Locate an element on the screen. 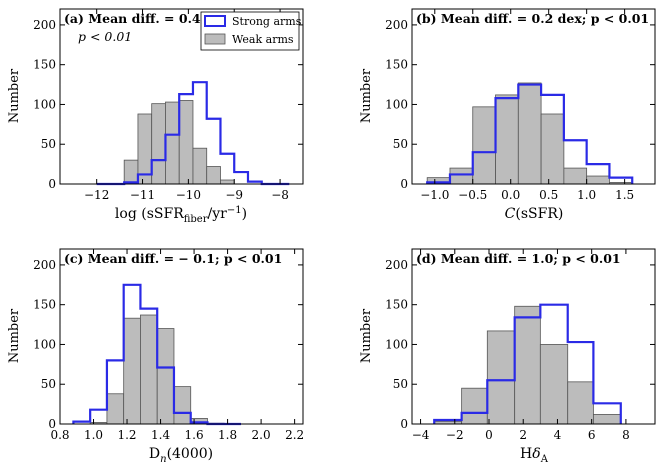  legend-weak-swatch is located at coordinates (215, 39).